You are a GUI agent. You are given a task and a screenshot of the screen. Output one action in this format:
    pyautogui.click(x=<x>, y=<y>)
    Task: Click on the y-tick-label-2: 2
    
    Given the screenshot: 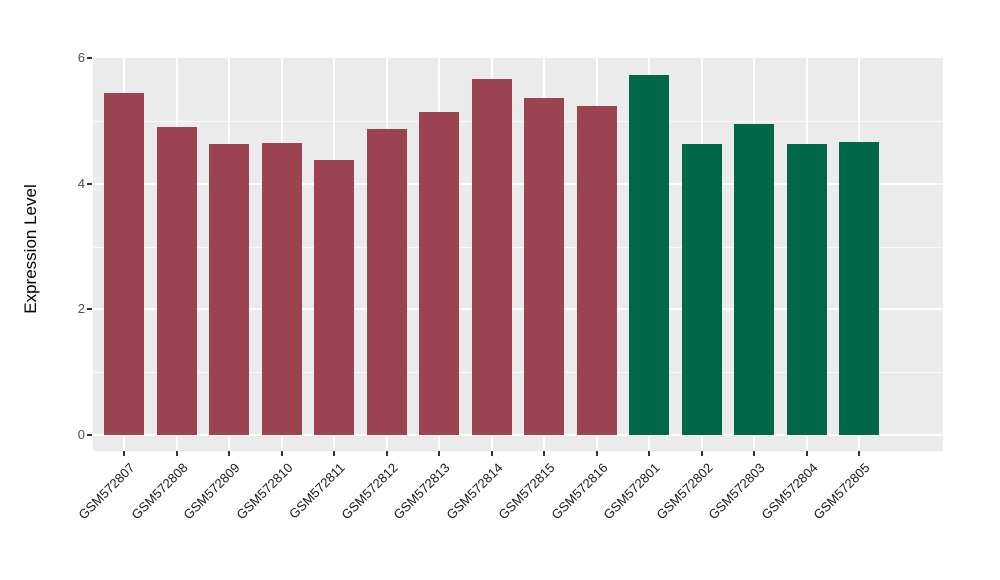 What is the action you would take?
    pyautogui.click(x=81, y=309)
    